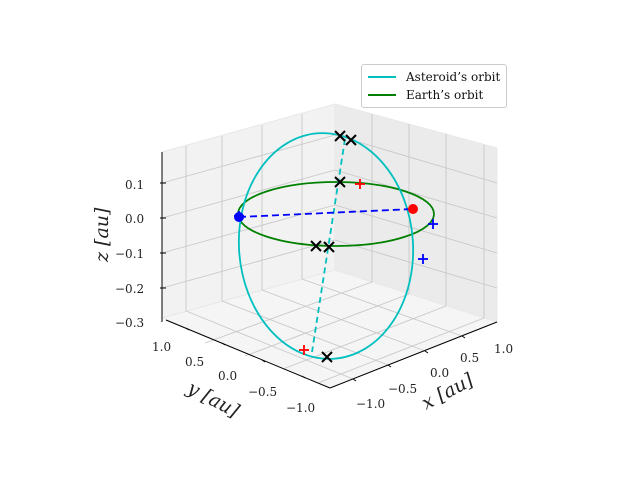 The width and height of the screenshot is (640, 480). Describe the element at coordinates (445, 95) in the screenshot. I see `legend-label-earth: Earth’s orbit` at that location.